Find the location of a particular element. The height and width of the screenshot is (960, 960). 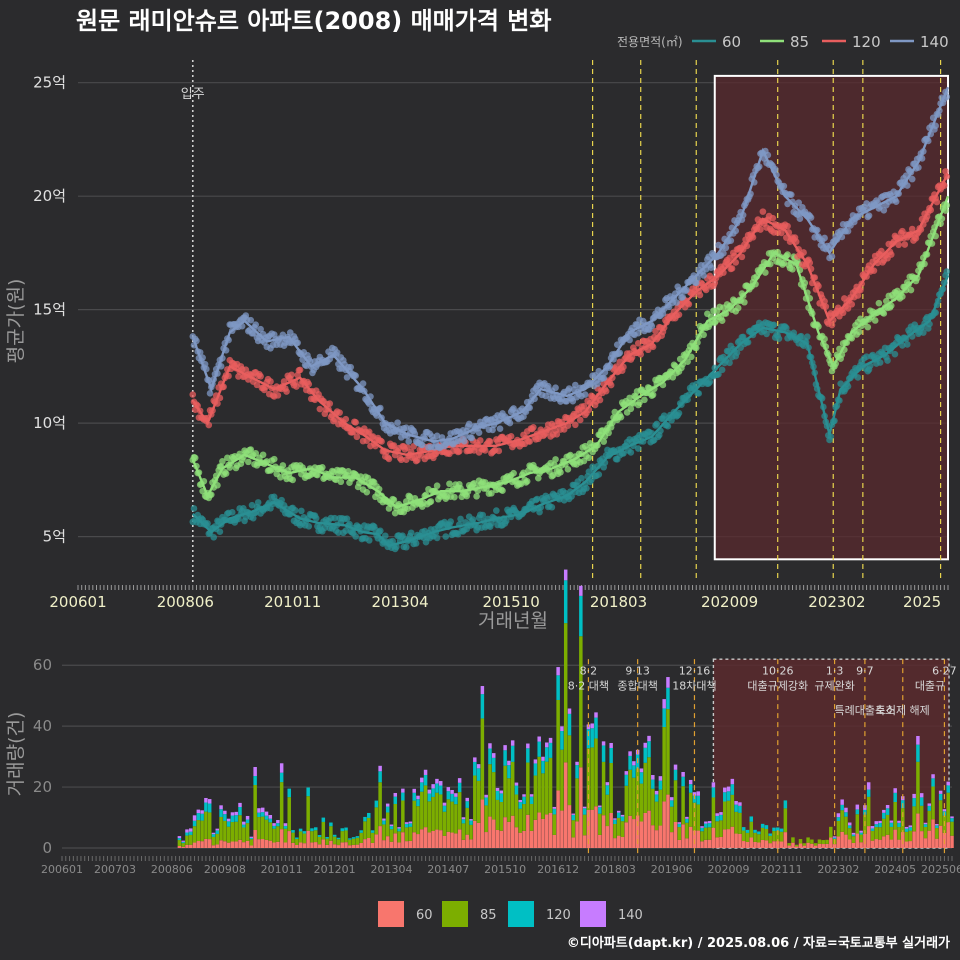

volume-x-tick-label: 202009 is located at coordinates (729, 869).